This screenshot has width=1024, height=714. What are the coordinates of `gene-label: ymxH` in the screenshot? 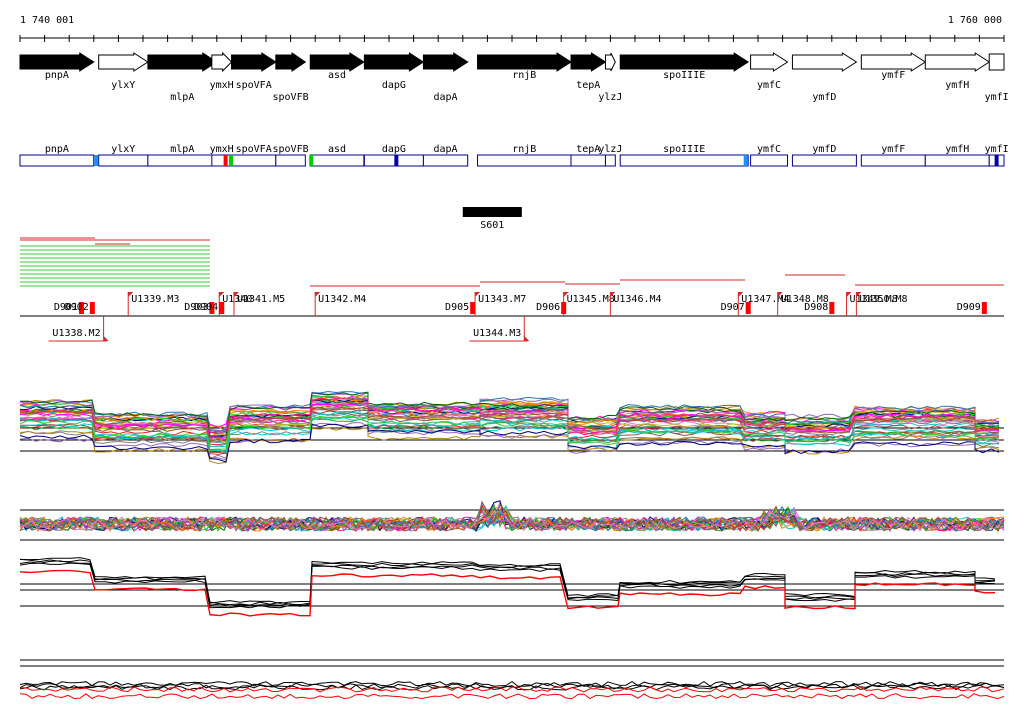 It's located at (222, 85).